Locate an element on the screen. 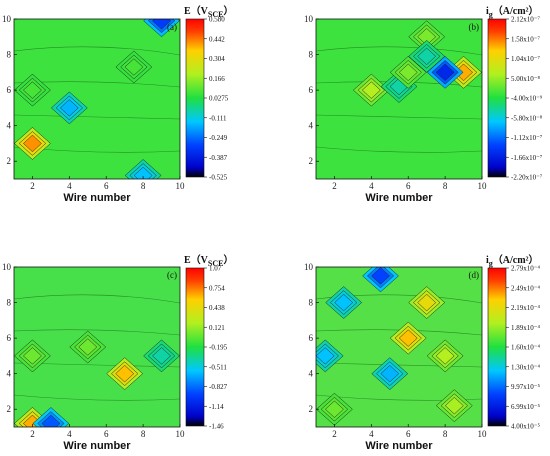 Image resolution: width=550 pixels, height=456 pixels. colorbar-tick-label: -1.14 is located at coordinates (216, 407).